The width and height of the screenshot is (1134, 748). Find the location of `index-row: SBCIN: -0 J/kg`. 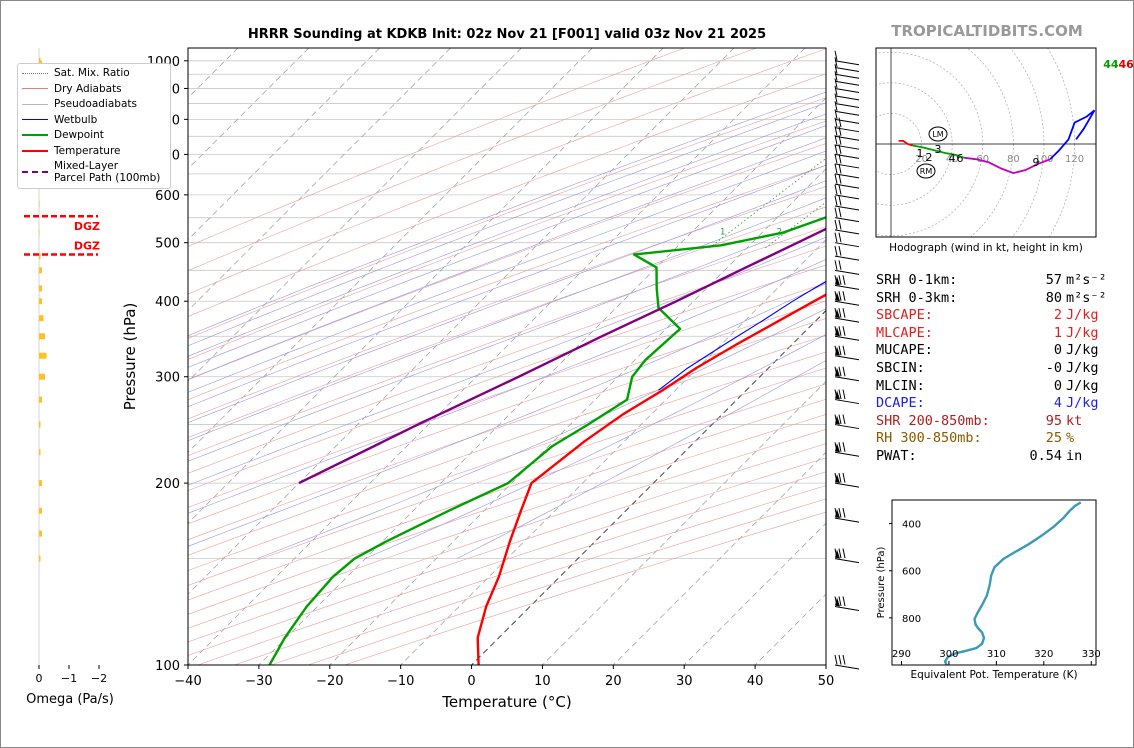

index-row: SBCIN: -0 J/kg is located at coordinates (991, 369).